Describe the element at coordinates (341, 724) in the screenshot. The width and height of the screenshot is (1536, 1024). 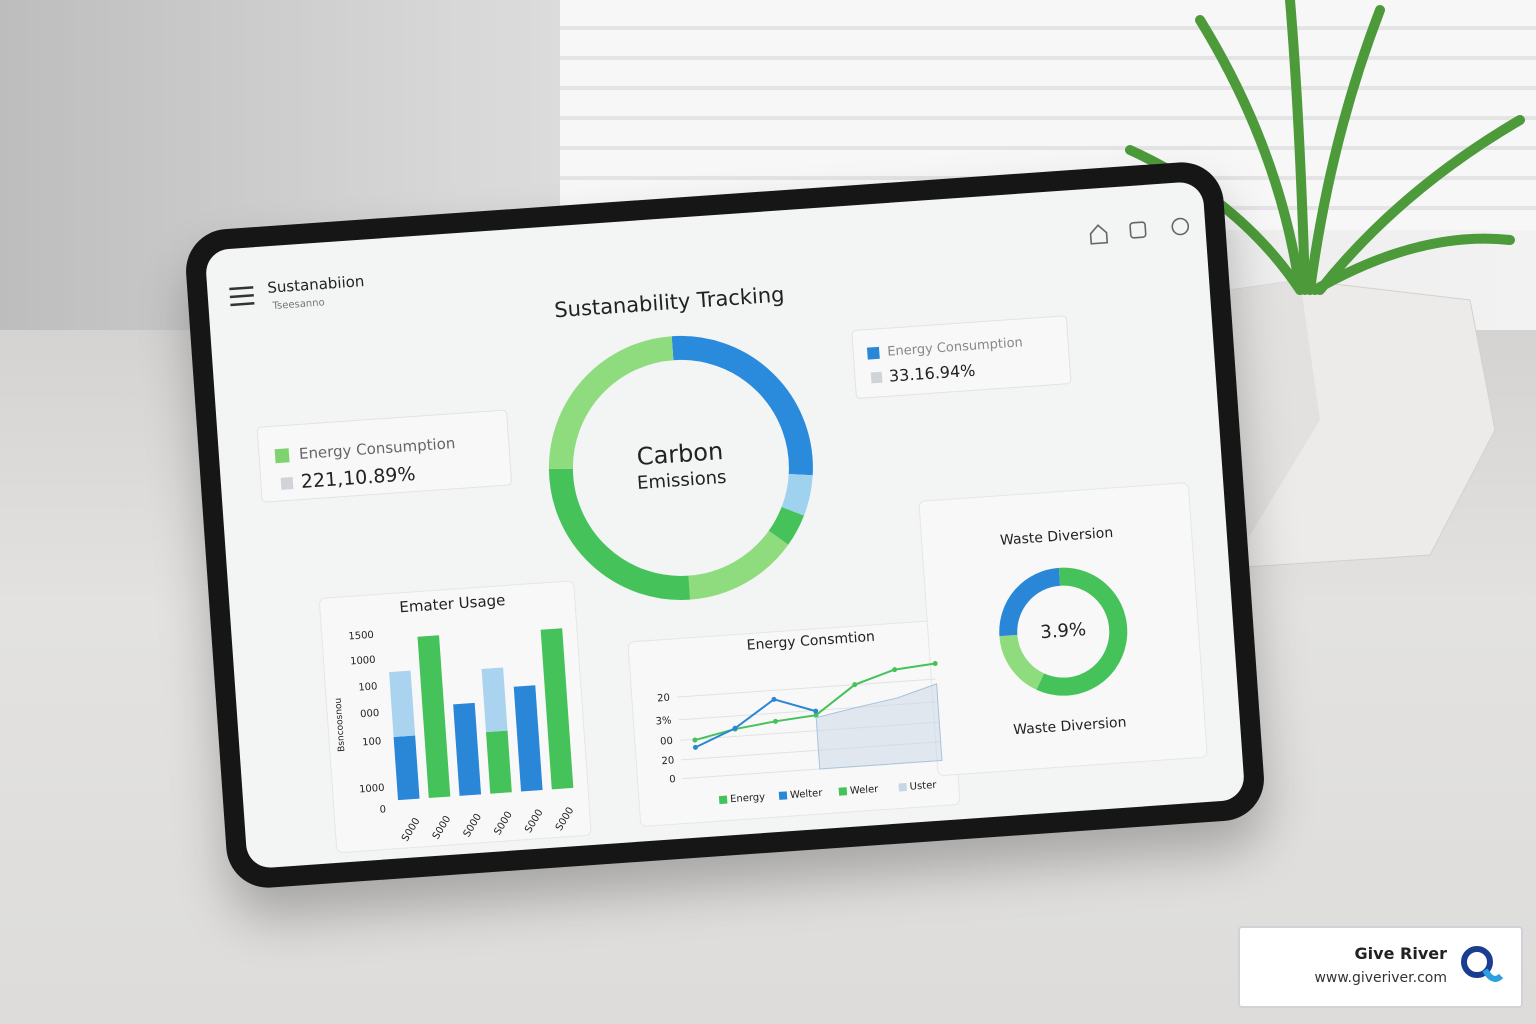
I see `y-axis-label: Bsncoosnou` at that location.